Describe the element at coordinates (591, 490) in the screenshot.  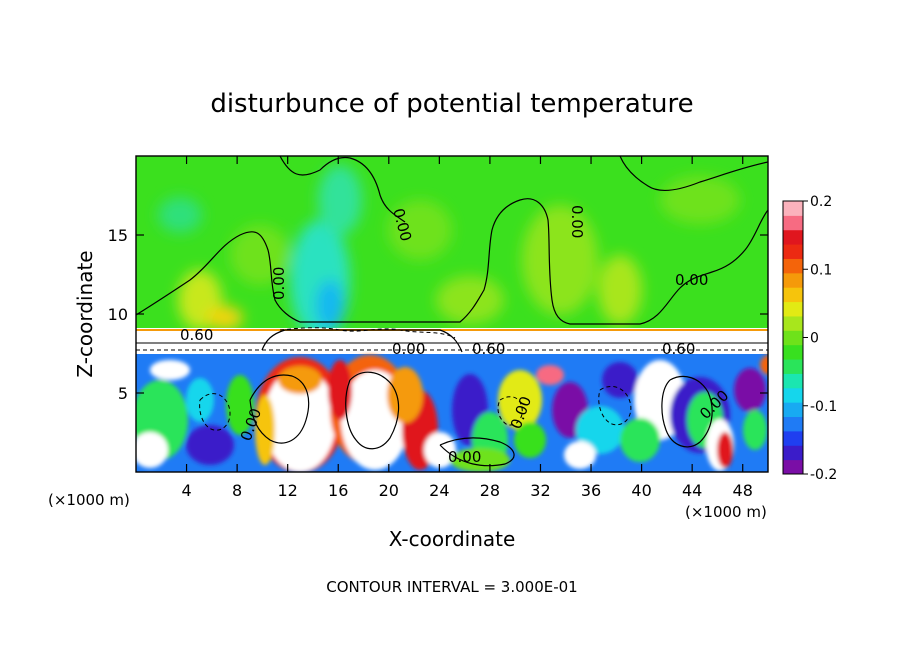
I see `x-tick-label: 36` at that location.